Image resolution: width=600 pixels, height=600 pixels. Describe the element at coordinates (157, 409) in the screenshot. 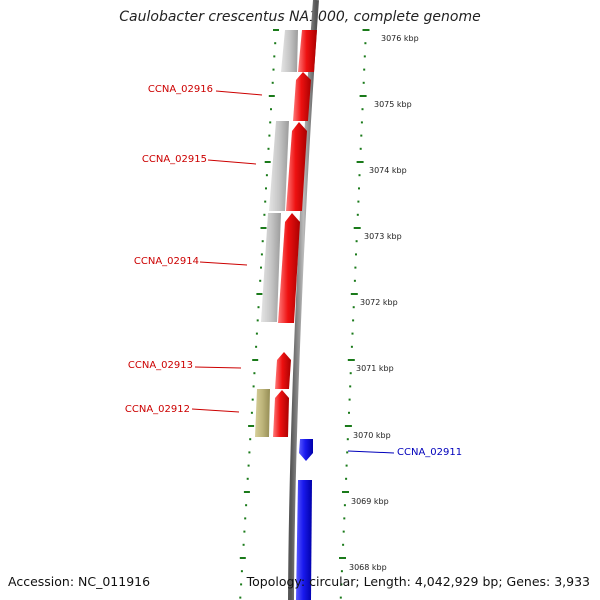

I see `gene-label-ccna-02912: CCNA_02912` at that location.